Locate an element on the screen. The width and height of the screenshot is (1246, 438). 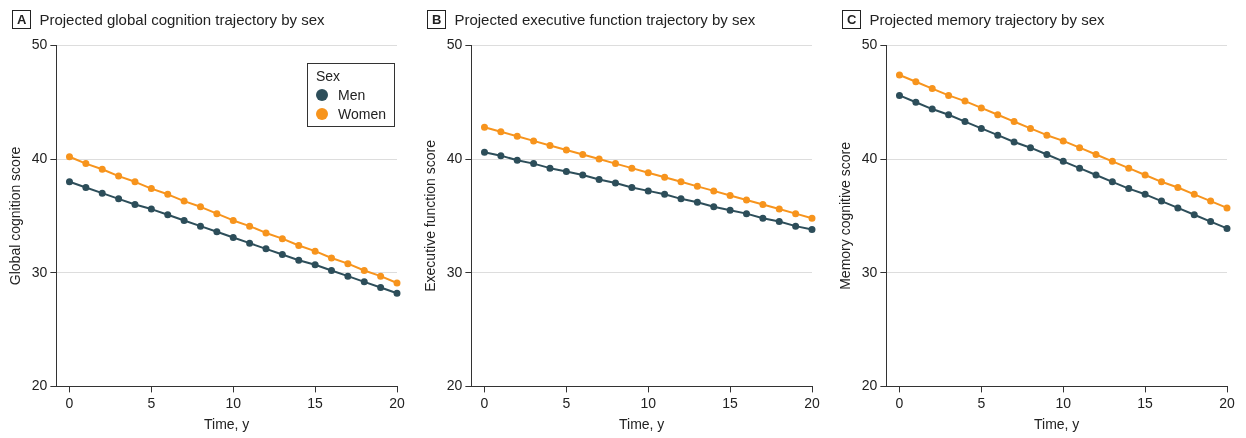
legend-label: Women is located at coordinates (362, 114).